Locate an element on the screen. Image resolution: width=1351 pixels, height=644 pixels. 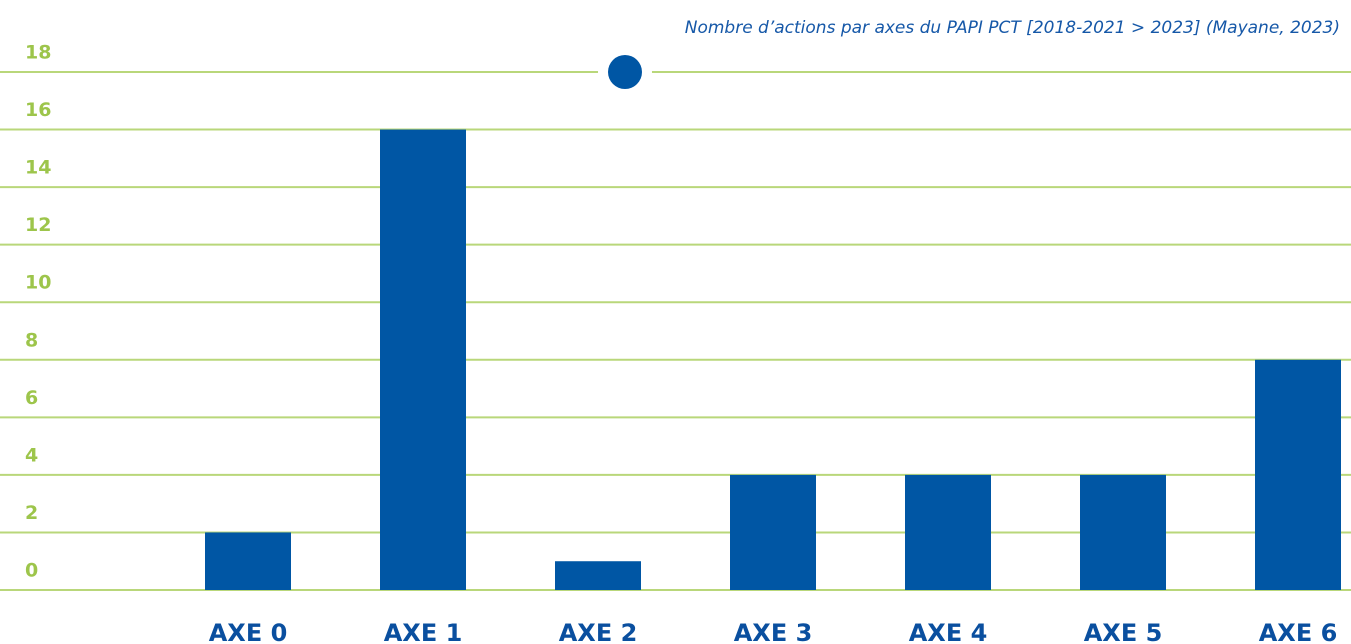
y-tick-label: 10 is located at coordinates (38, 283).